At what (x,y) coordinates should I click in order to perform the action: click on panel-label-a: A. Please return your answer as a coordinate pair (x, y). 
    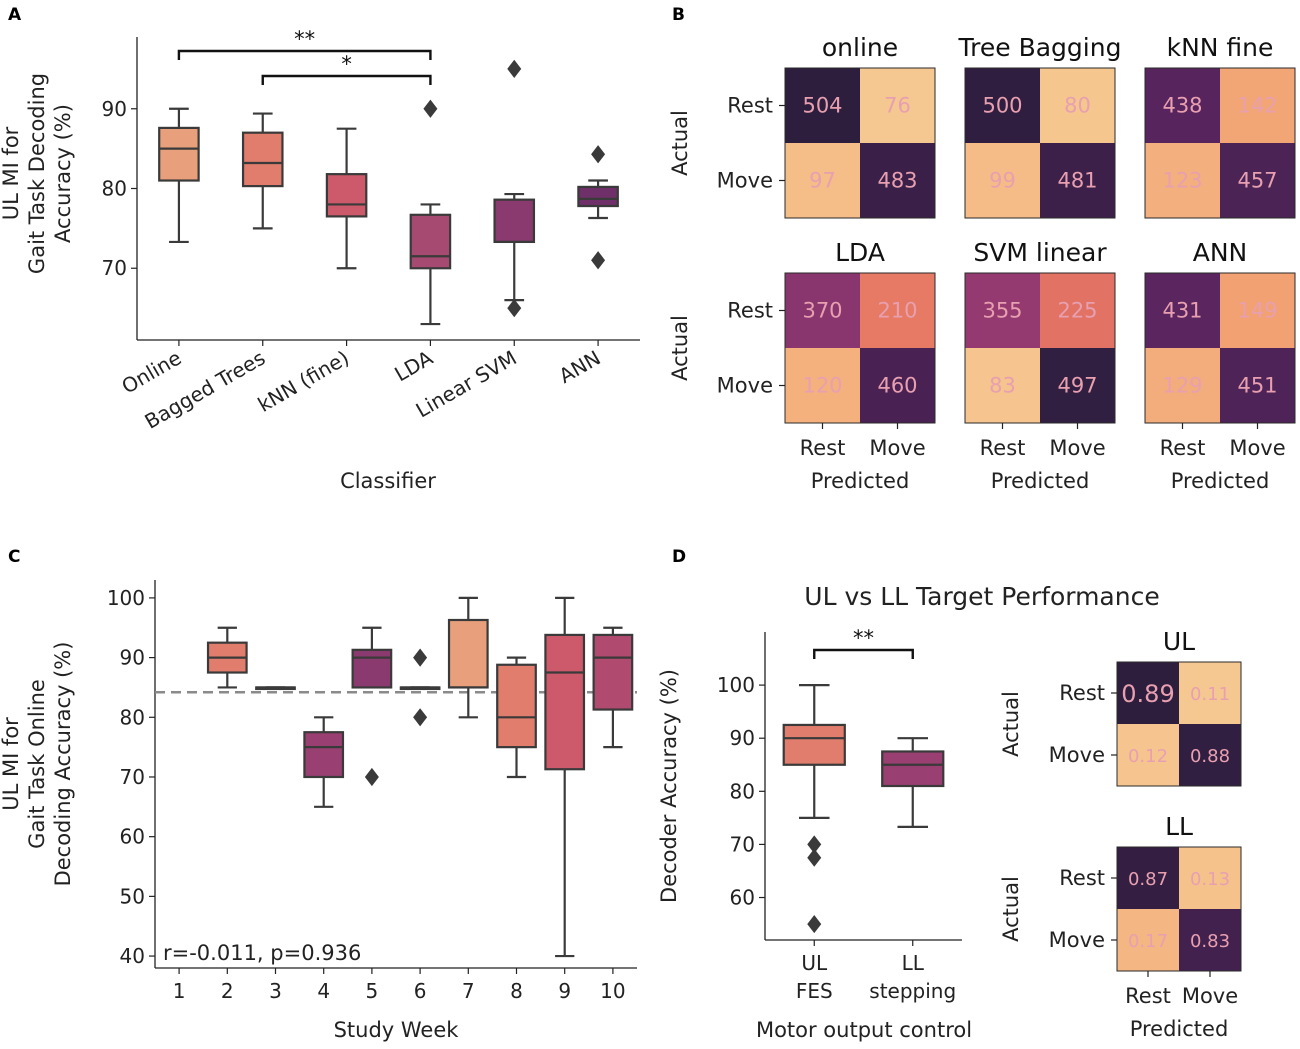
    Looking at the image, I should click on (15, 15).